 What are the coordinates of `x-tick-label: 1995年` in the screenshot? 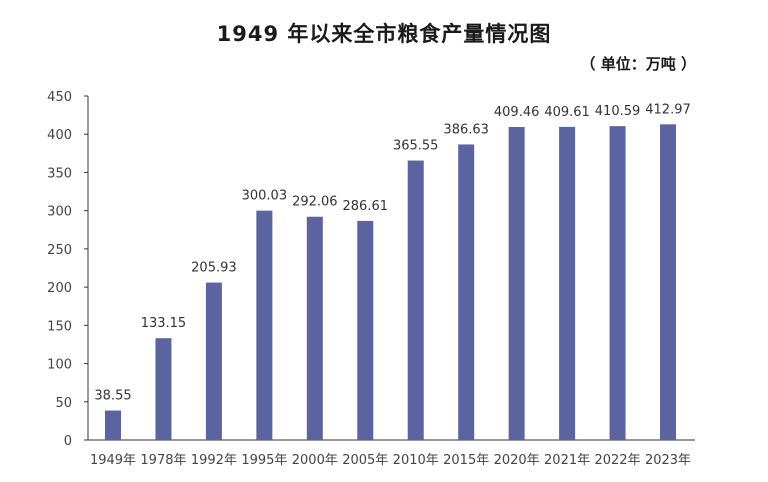 It's located at (264, 460).